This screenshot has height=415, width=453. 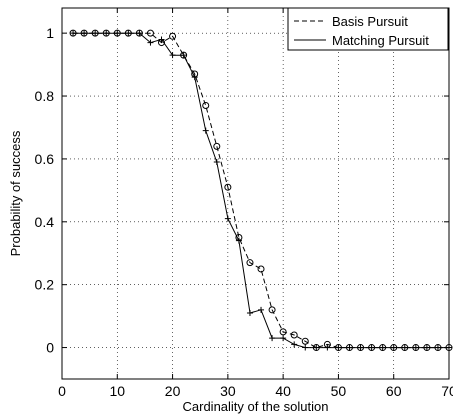 I want to click on y-tick-label: 0.6, so click(x=45, y=159).